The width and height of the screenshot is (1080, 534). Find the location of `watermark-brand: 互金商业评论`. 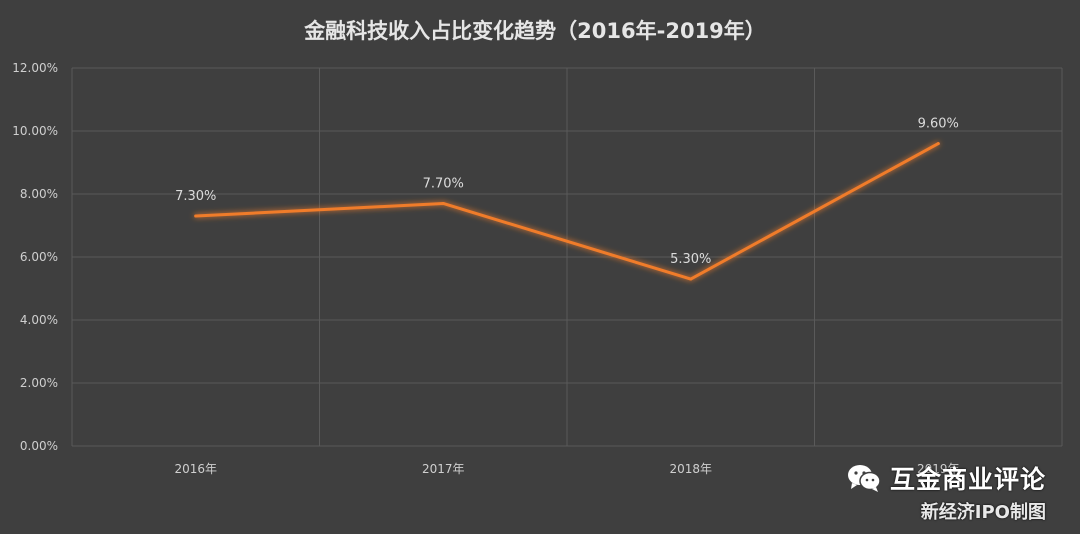

watermark-brand: 互金商业评论 is located at coordinates (967, 479).